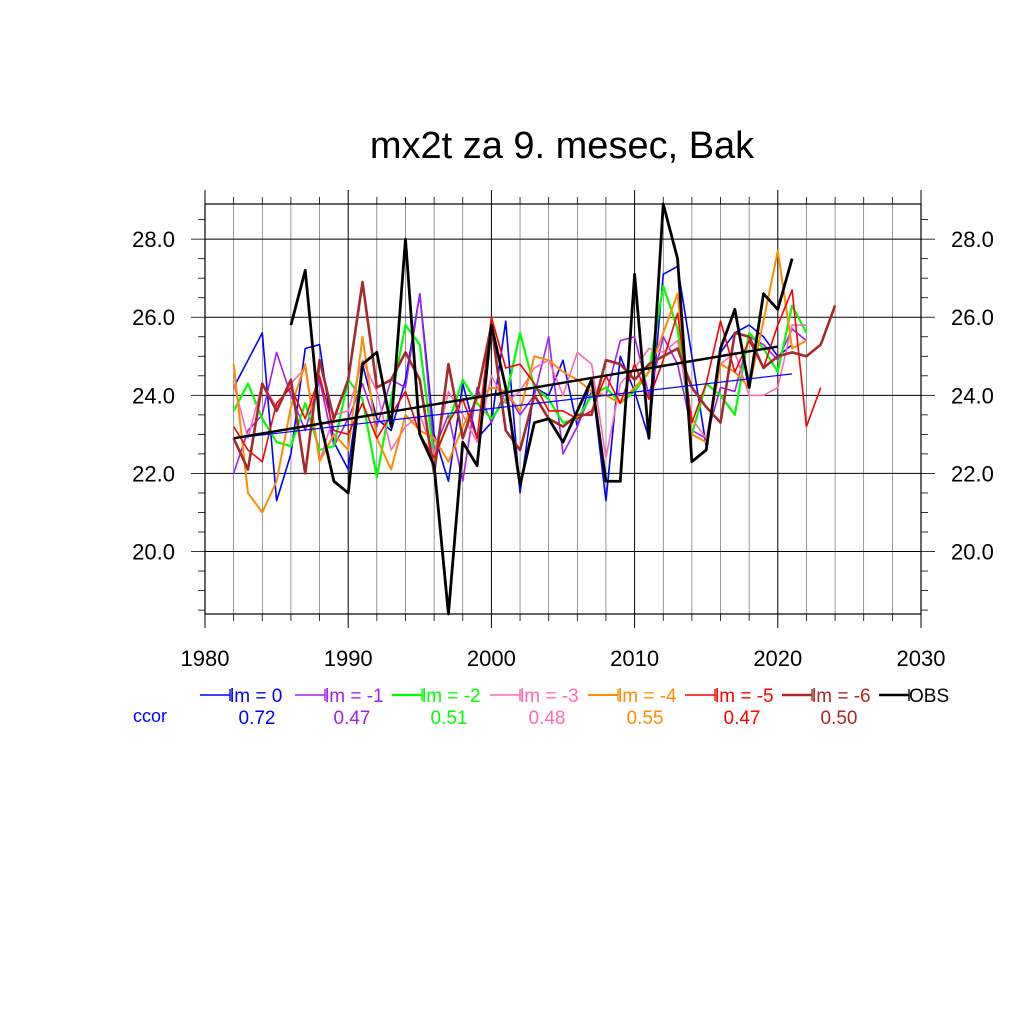 This screenshot has width=1024, height=1029. Describe the element at coordinates (972, 239) in the screenshot. I see `y-tick-label-right: 28.0` at that location.